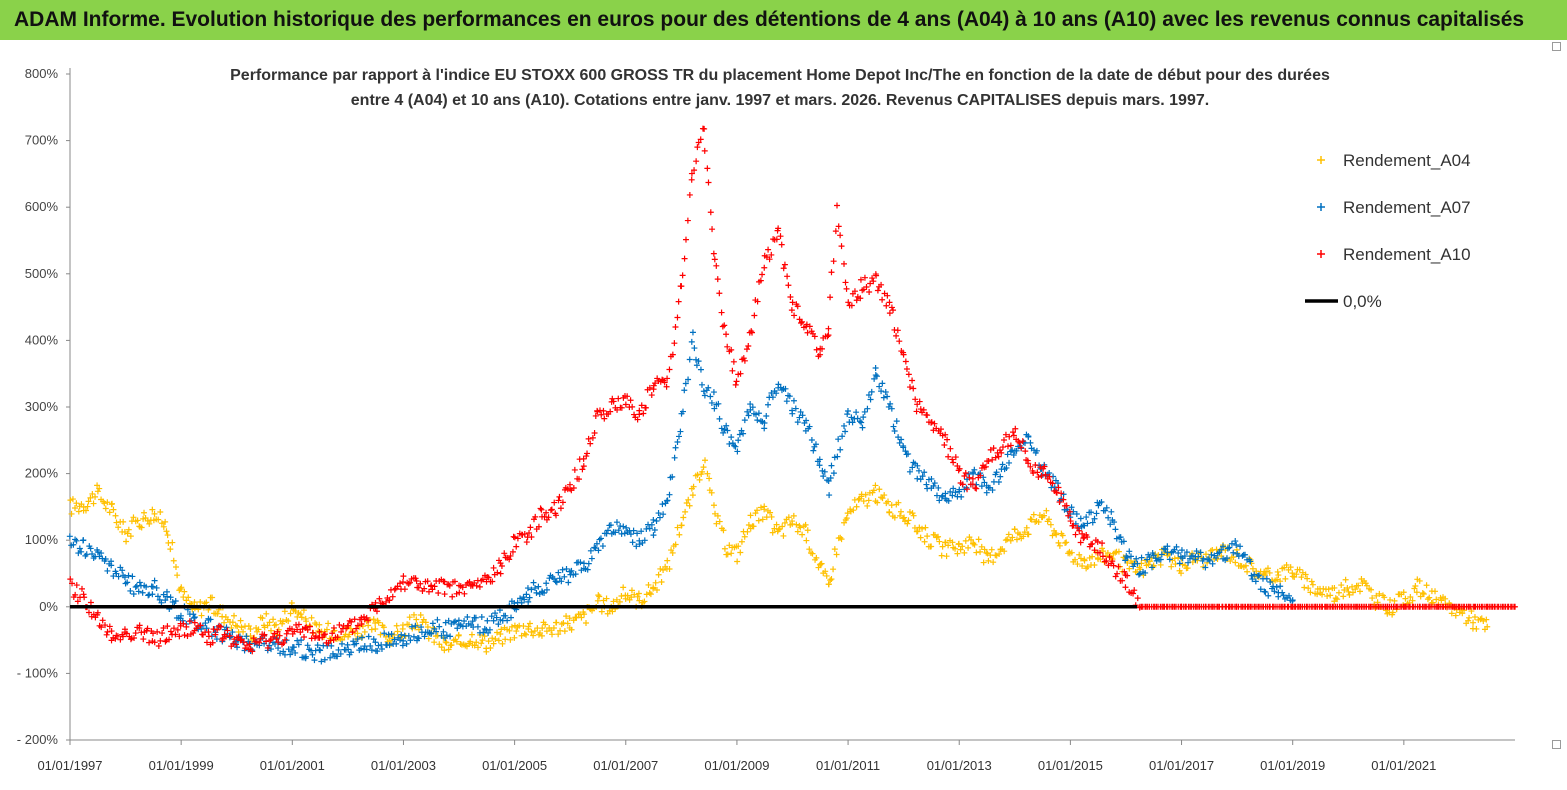  Describe the element at coordinates (1407, 254) in the screenshot. I see `legend-label: Rendement_A10` at that location.